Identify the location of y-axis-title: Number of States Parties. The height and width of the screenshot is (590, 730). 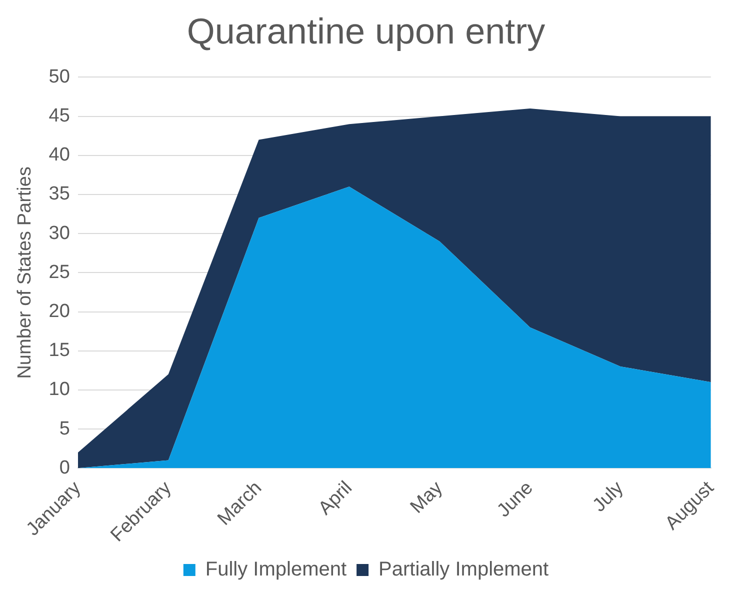
(25, 272).